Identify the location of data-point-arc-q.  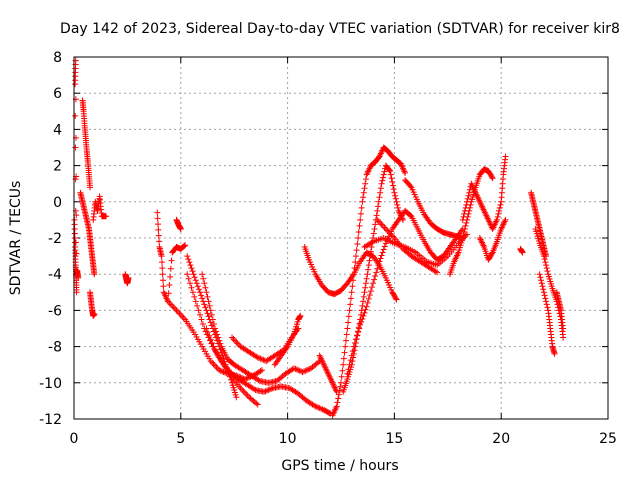
(396, 299).